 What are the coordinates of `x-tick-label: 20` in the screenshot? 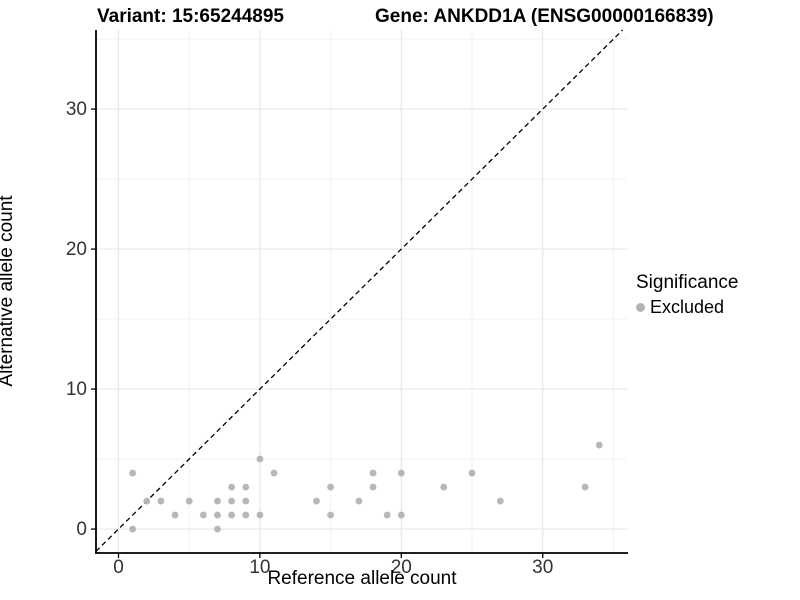 It's located at (401, 567).